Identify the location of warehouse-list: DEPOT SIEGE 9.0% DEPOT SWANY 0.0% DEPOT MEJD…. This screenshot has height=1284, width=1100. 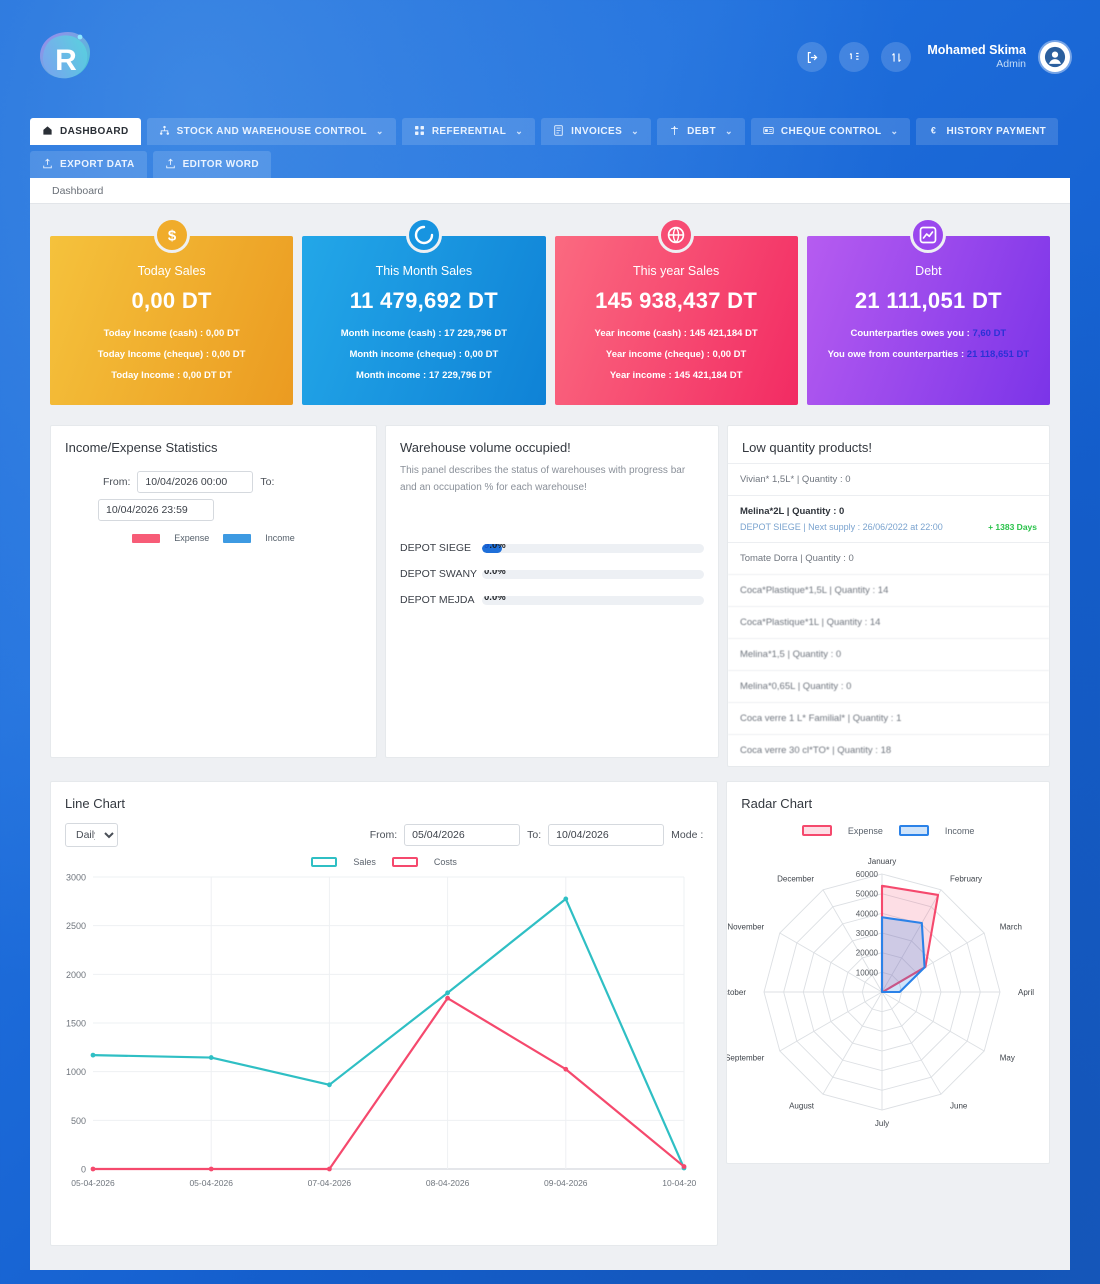
(552, 551).